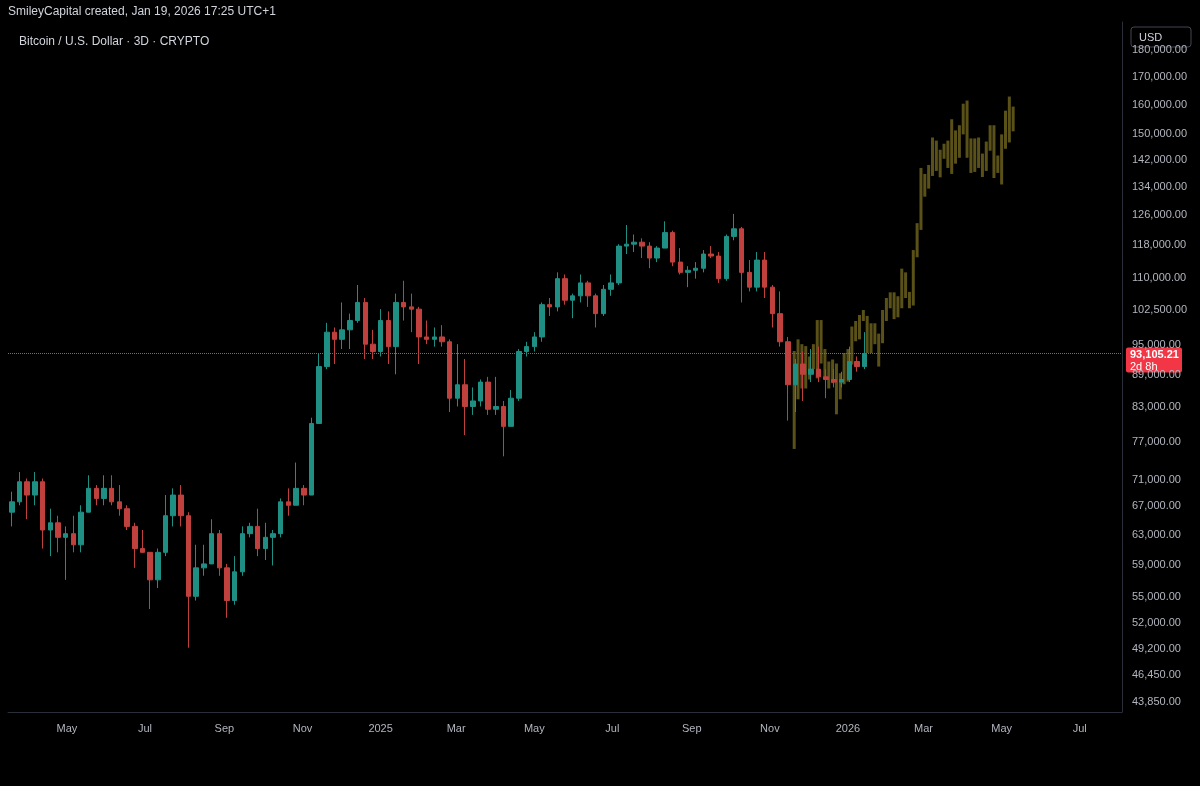 Image resolution: width=1200 pixels, height=786 pixels. Describe the element at coordinates (142, 11) in the screenshot. I see `text: SmileyCapital created, Jan 19, 2026 17:25 UTC+1` at that location.